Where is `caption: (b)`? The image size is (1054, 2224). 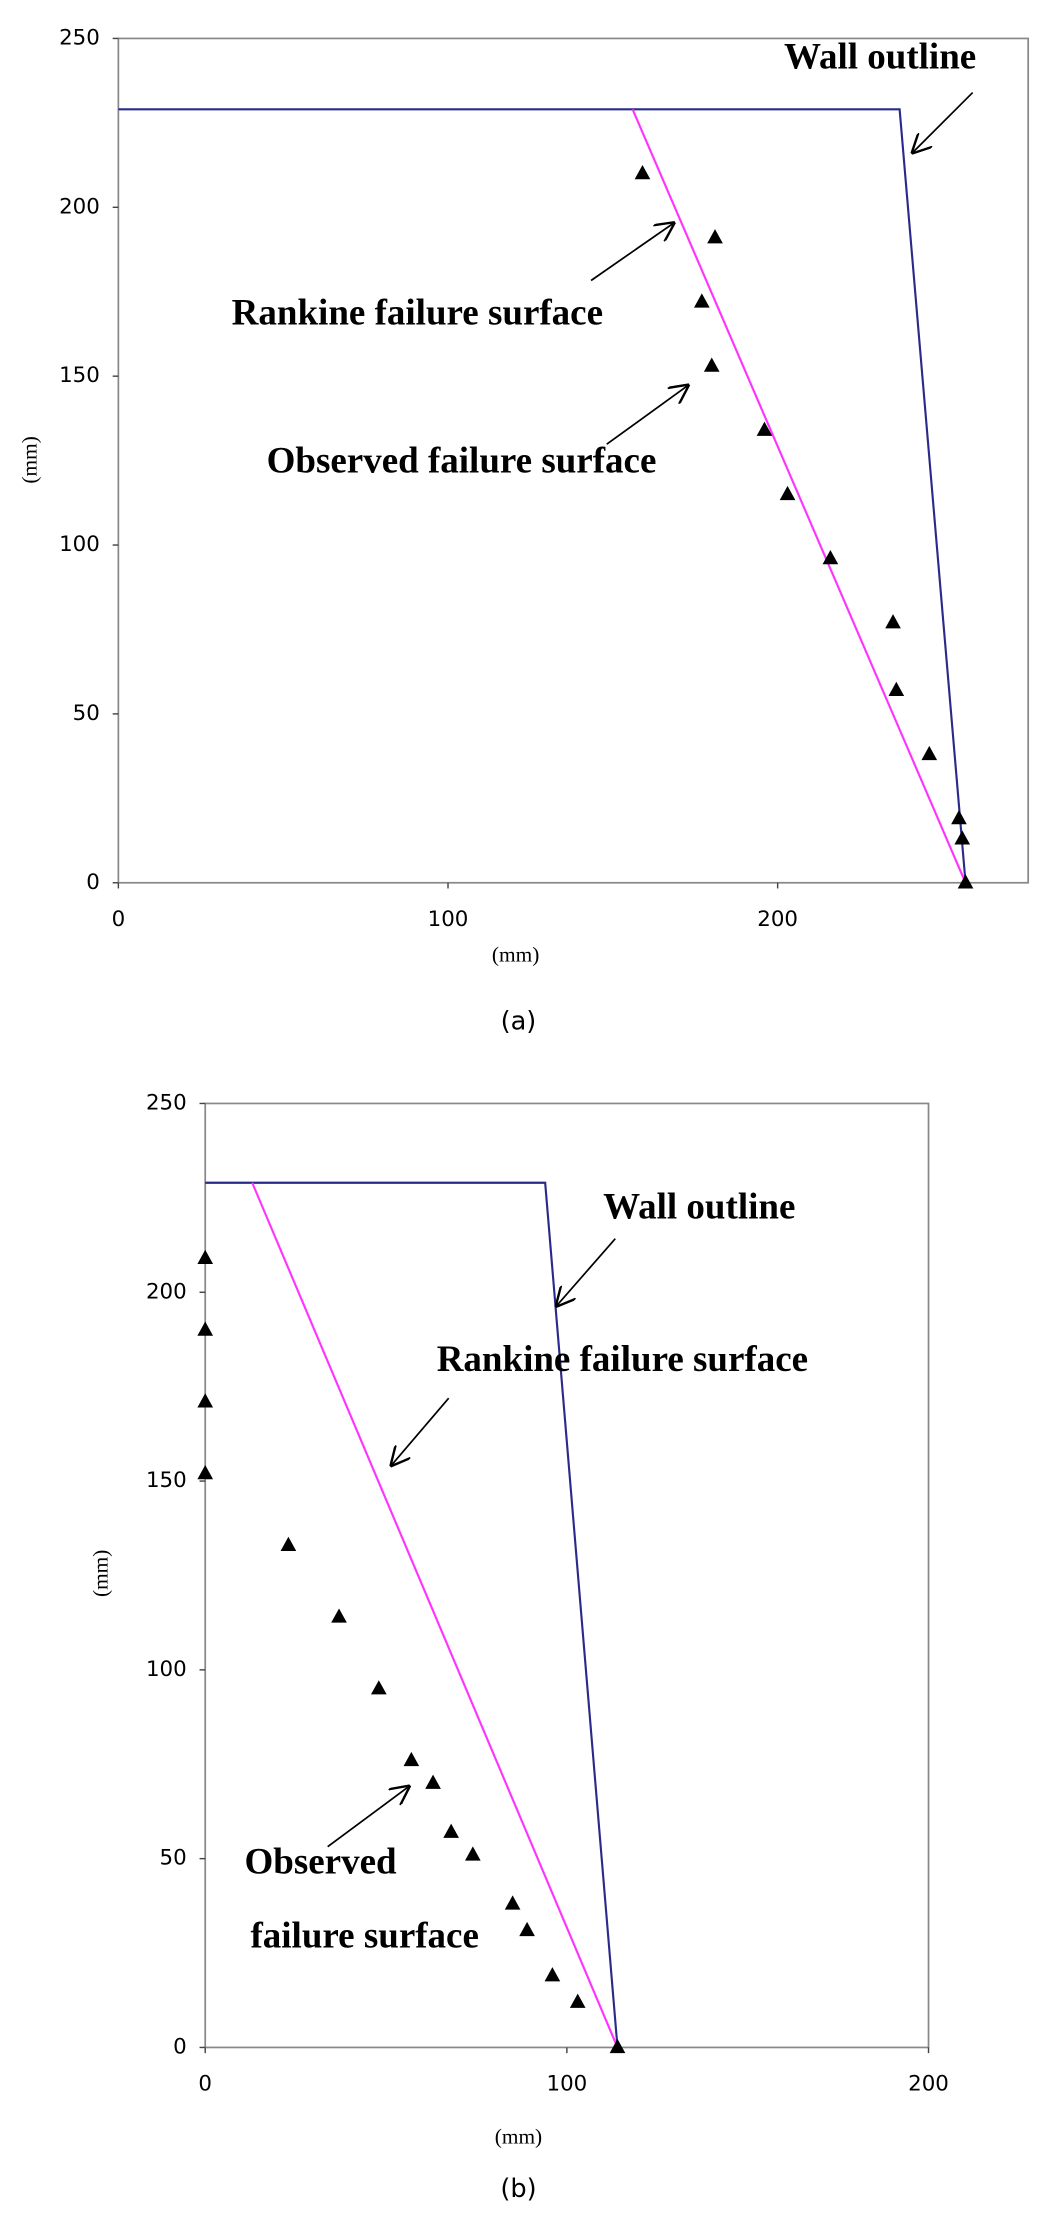
caption: (b) is located at coordinates (518, 2189).